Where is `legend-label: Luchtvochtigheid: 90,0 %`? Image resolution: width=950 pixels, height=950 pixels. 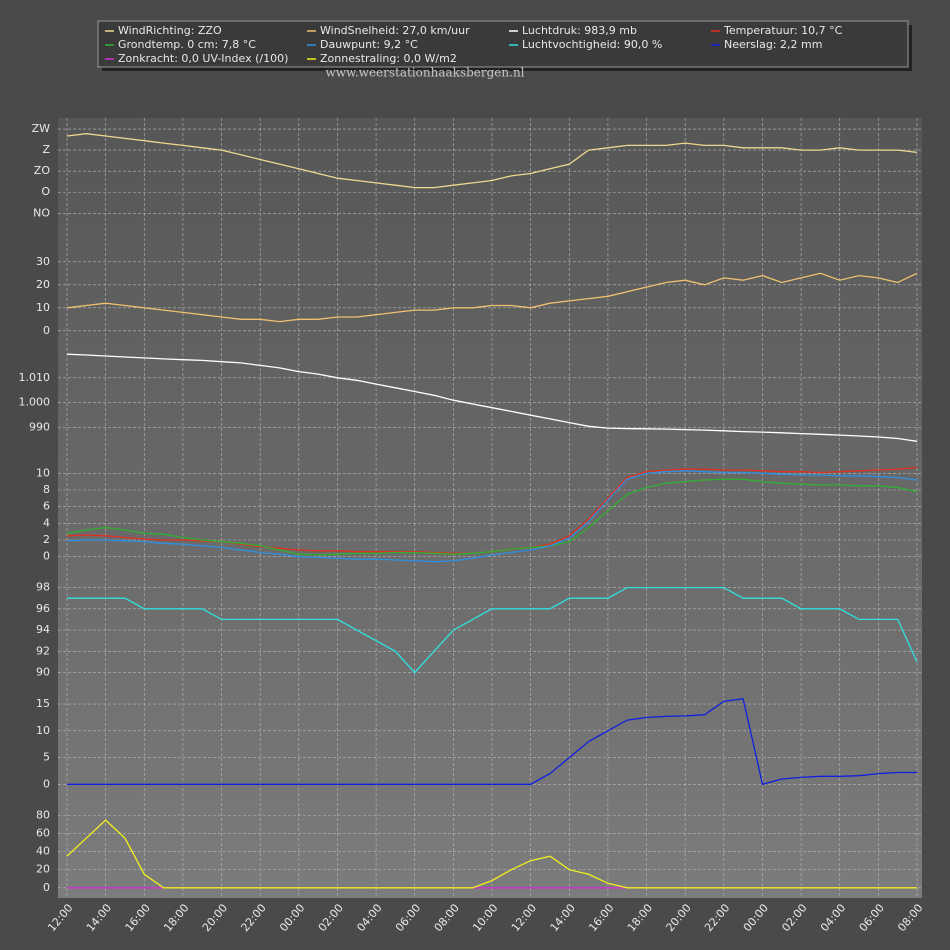 legend-label: Luchtvochtigheid: 90,0 % is located at coordinates (592, 44).